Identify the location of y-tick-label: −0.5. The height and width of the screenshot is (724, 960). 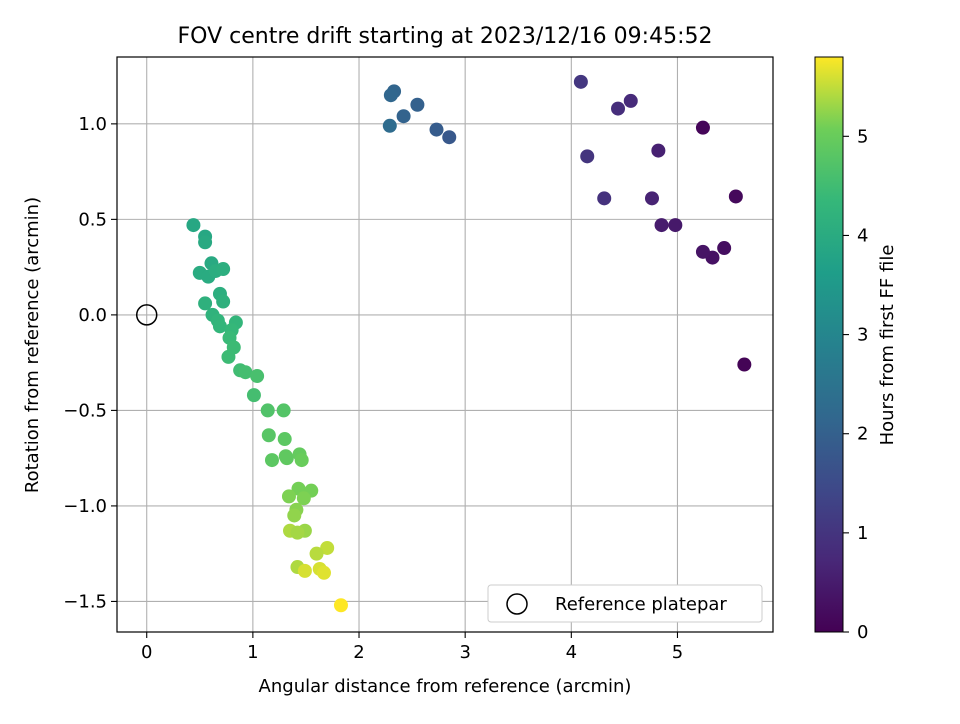
(85, 410).